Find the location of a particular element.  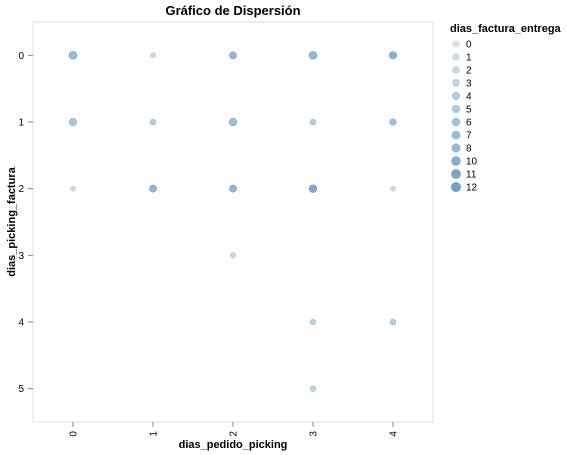

y-tick-label-3: 3 is located at coordinates (21, 256).